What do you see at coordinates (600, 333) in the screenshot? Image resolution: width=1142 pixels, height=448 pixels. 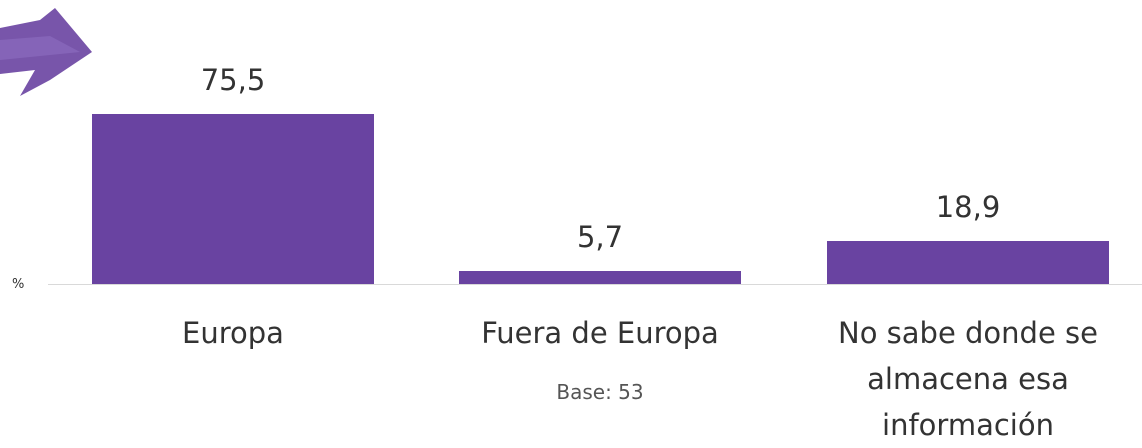 I see `x-tick-label: Fuera de Europa` at bounding box center [600, 333].